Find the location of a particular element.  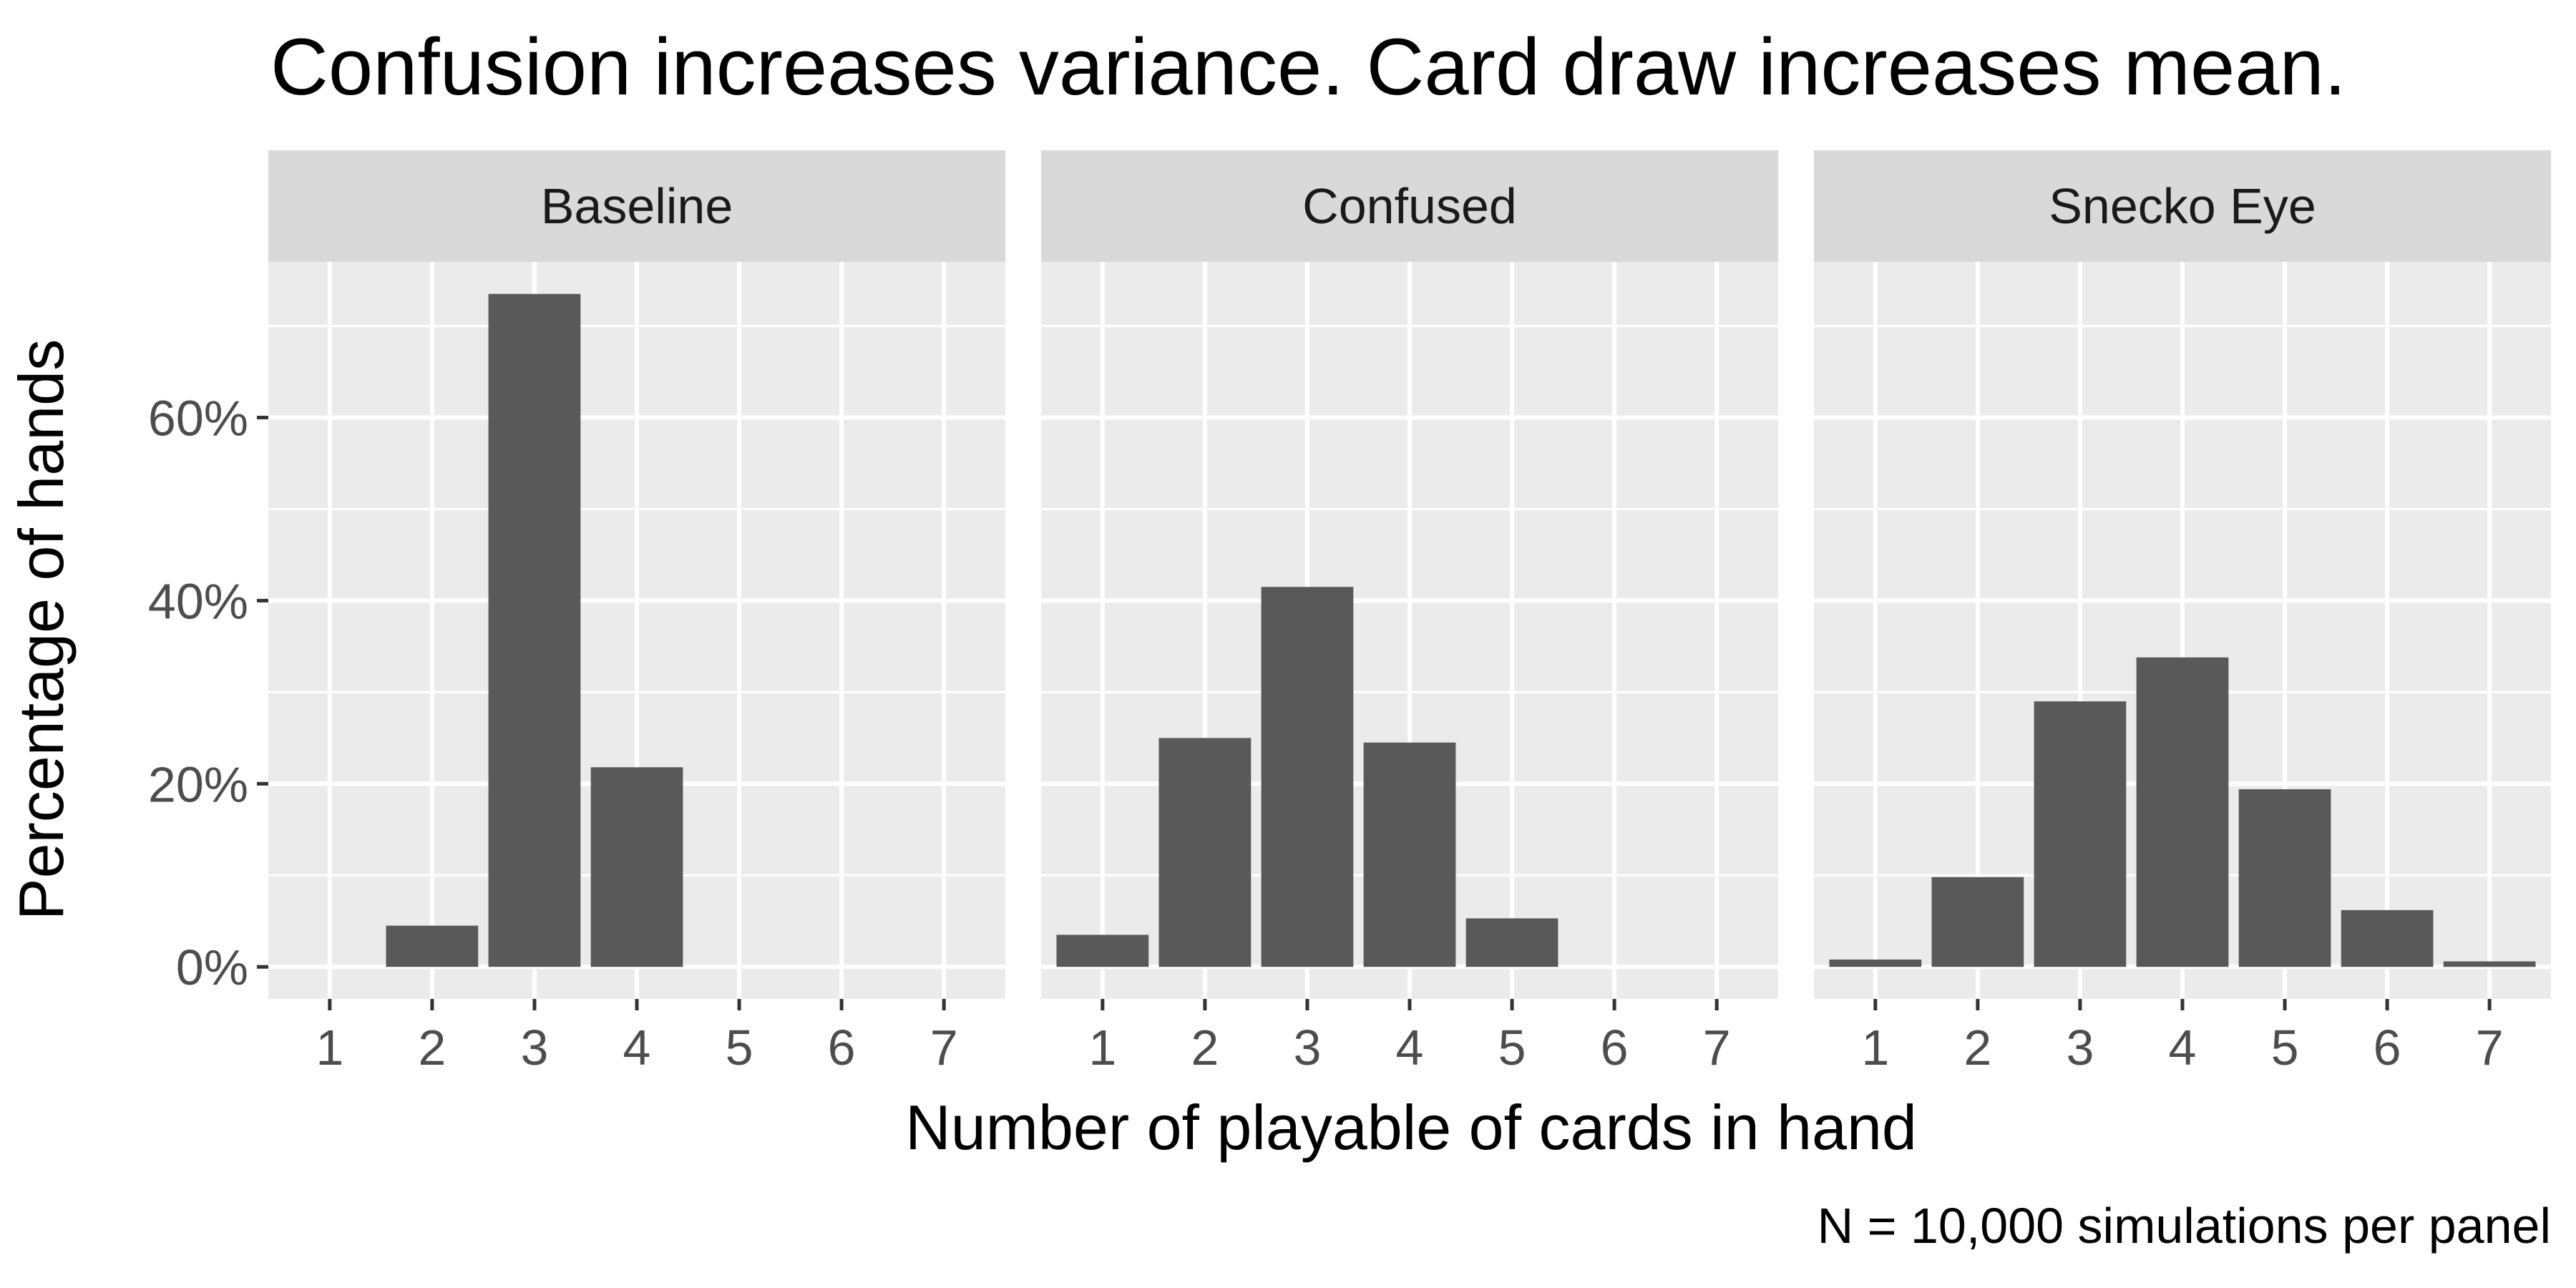

y-axis-title: Percentage of hands is located at coordinates (41, 629).